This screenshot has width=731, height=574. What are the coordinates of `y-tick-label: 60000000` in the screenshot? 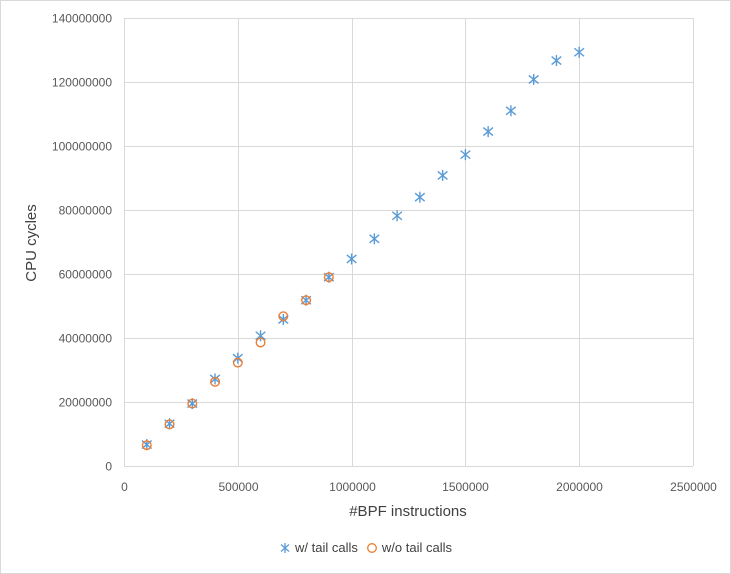 It's located at (86, 275).